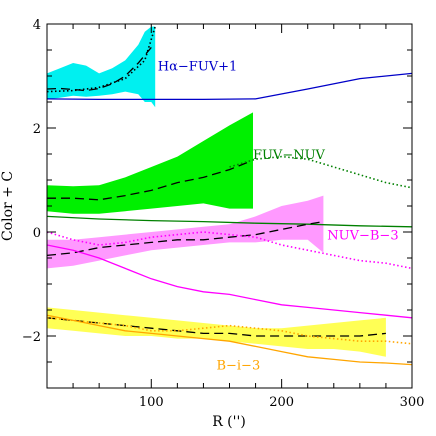  Describe the element at coordinates (229, 86) in the screenshot. I see `halpha-solid-line` at that location.